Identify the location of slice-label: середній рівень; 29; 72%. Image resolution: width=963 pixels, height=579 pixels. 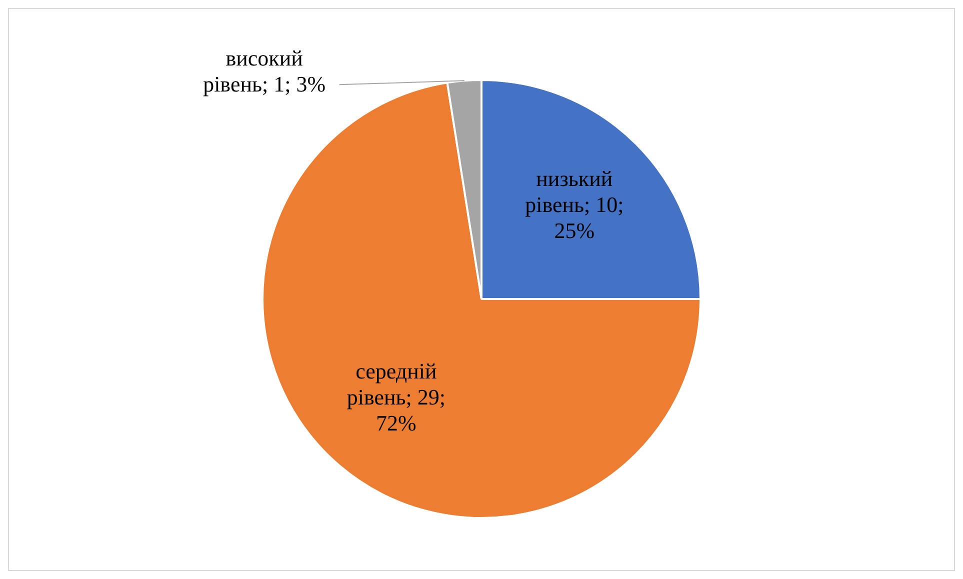
(396, 397).